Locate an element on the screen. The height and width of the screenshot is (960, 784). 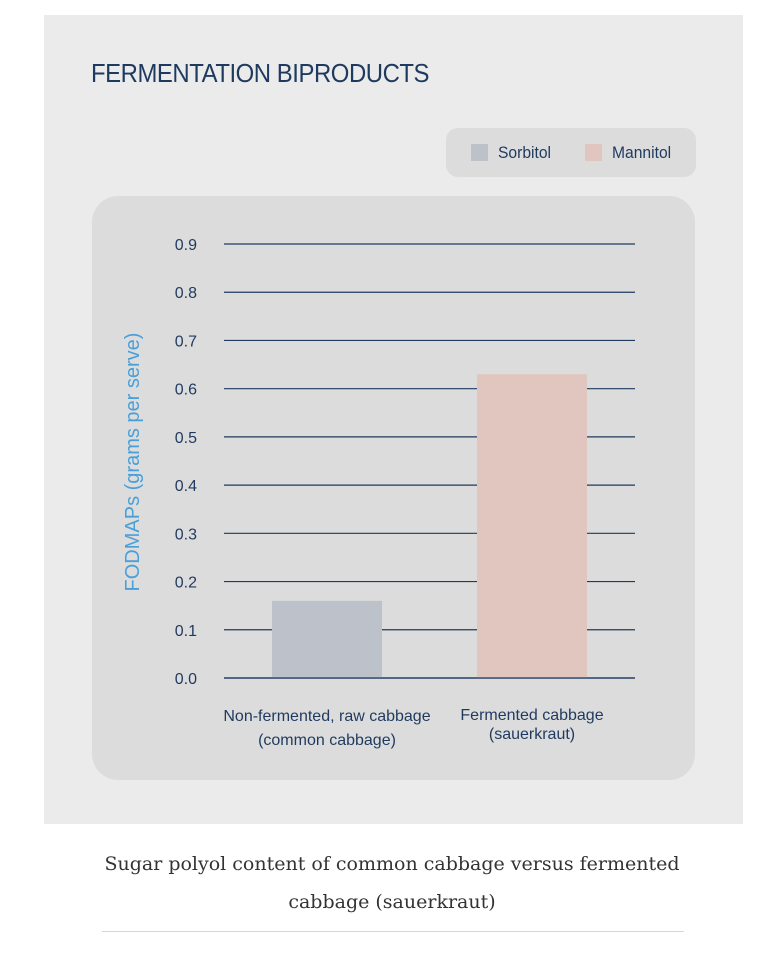
legend-item-sorbitol: Sorbitol is located at coordinates (513, 152).